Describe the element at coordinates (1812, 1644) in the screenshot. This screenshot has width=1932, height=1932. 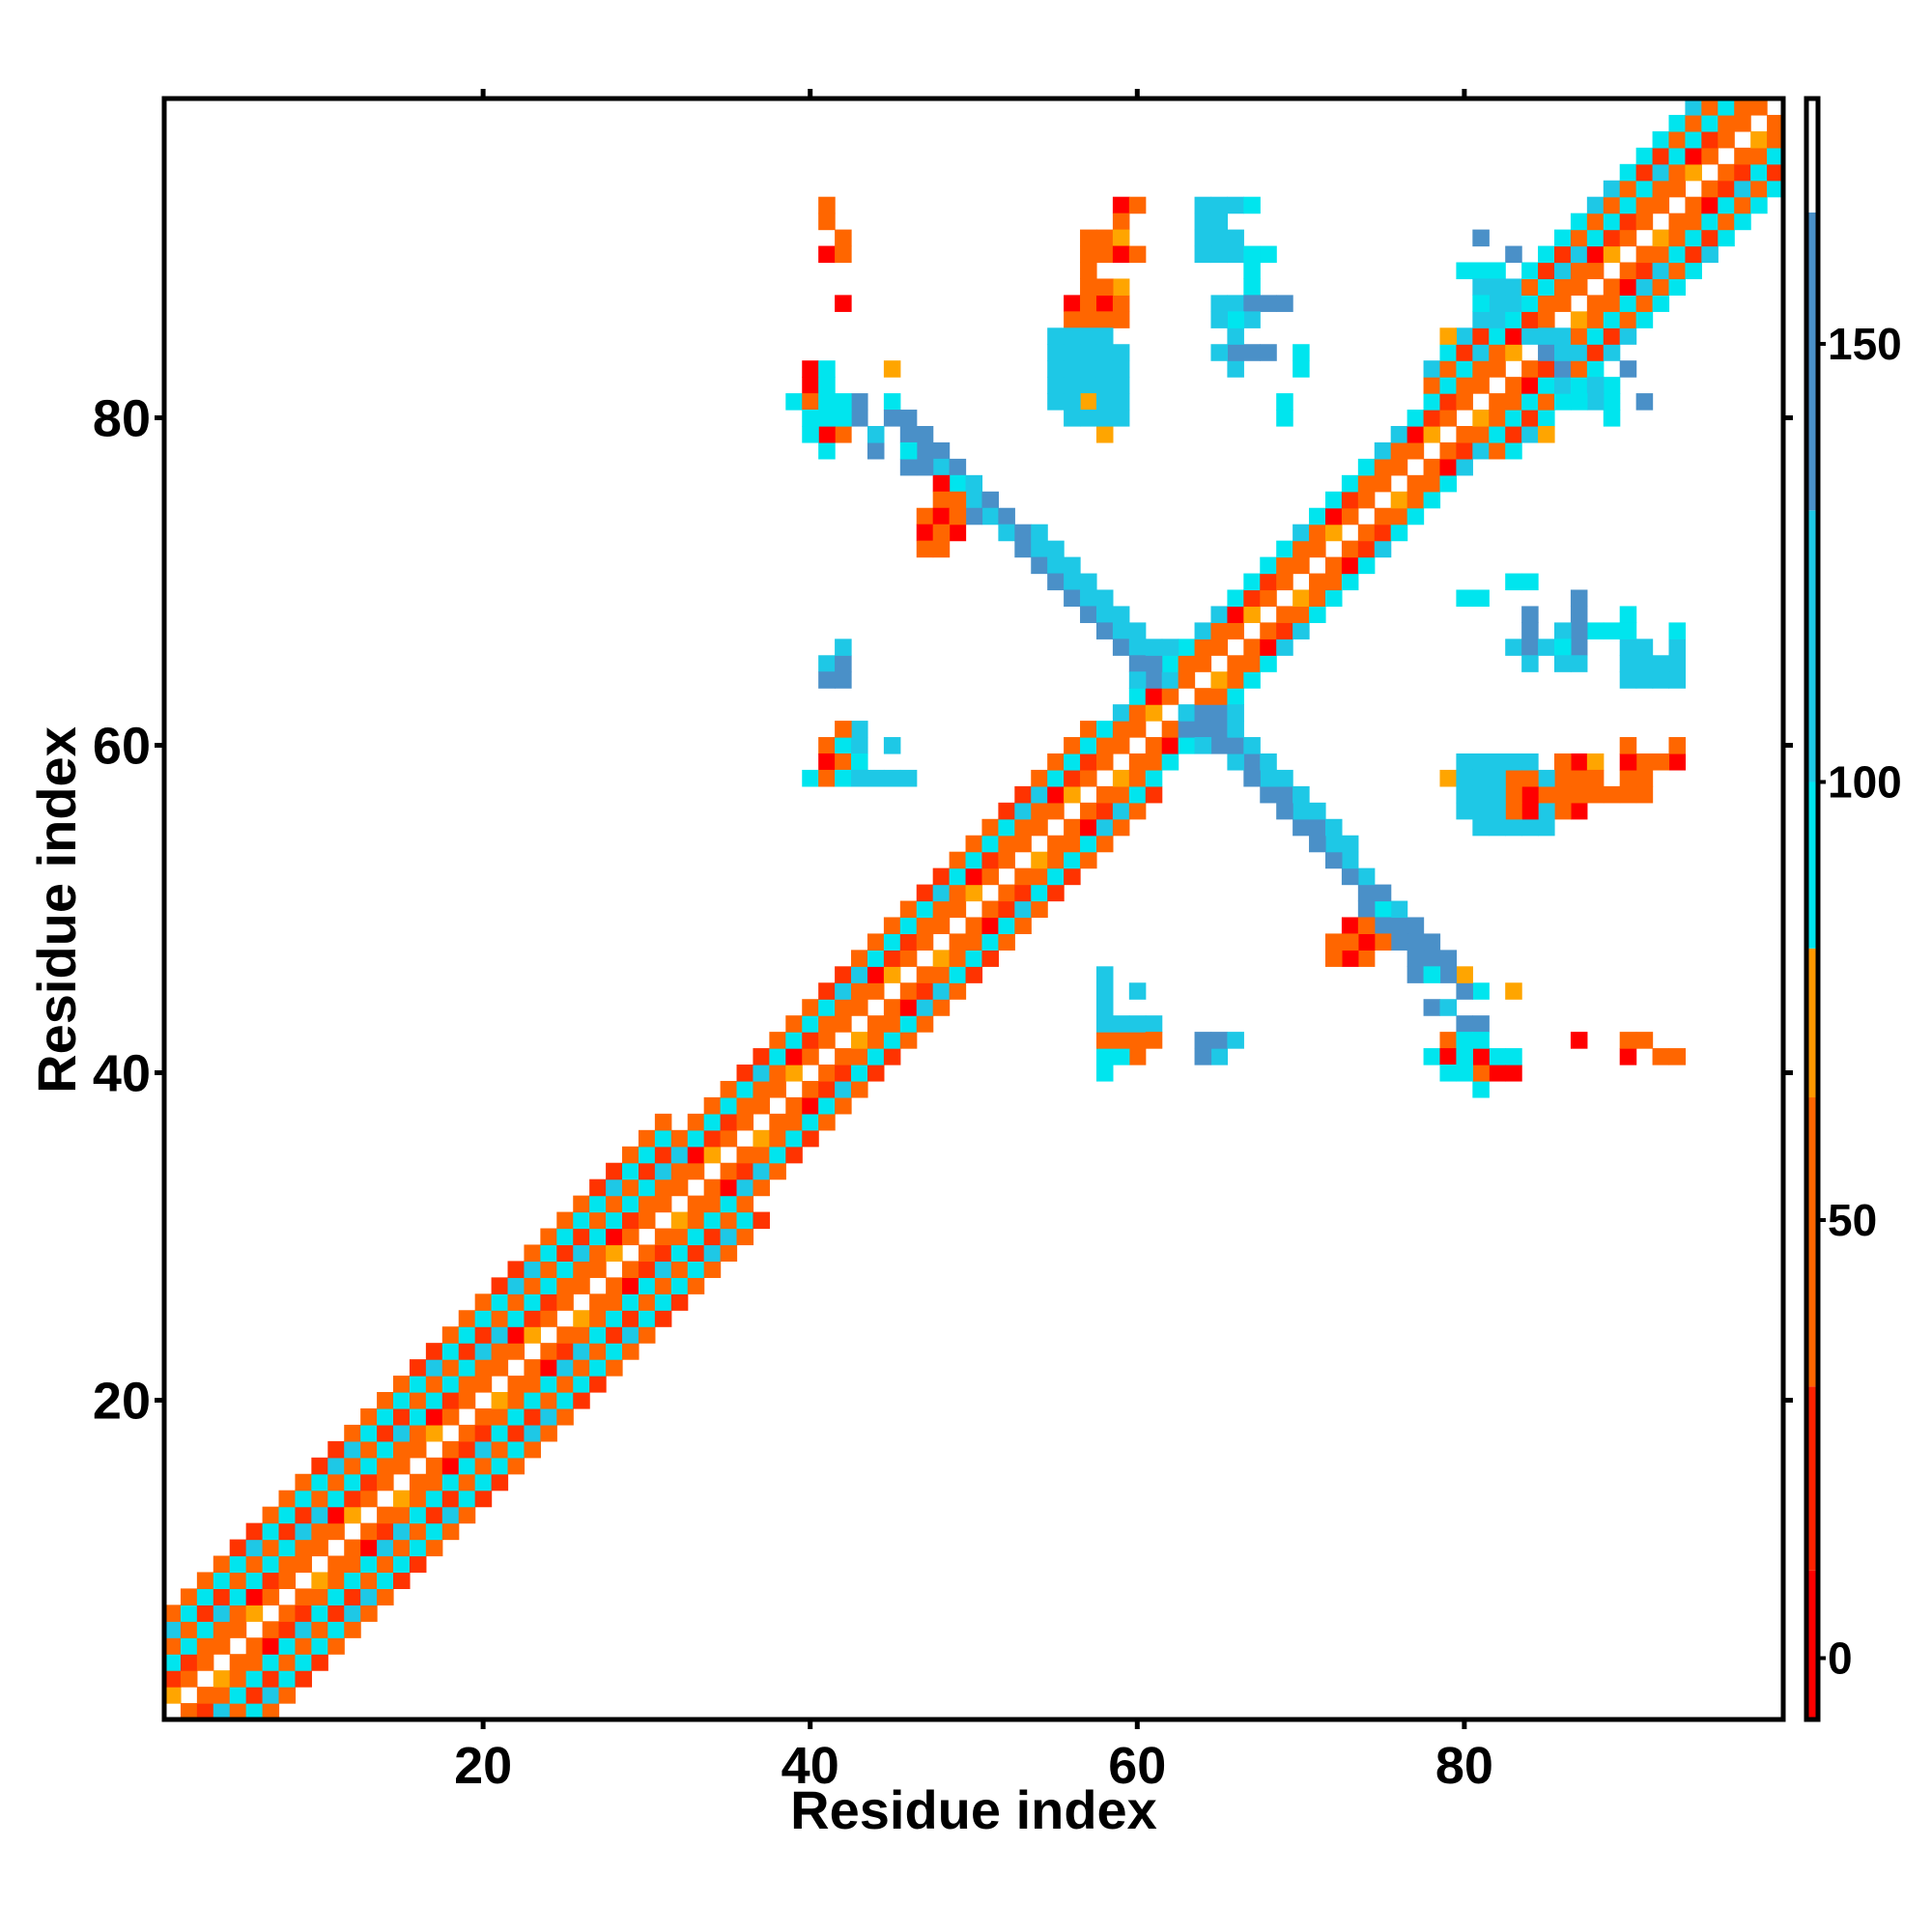
I see `colorbar-band` at that location.